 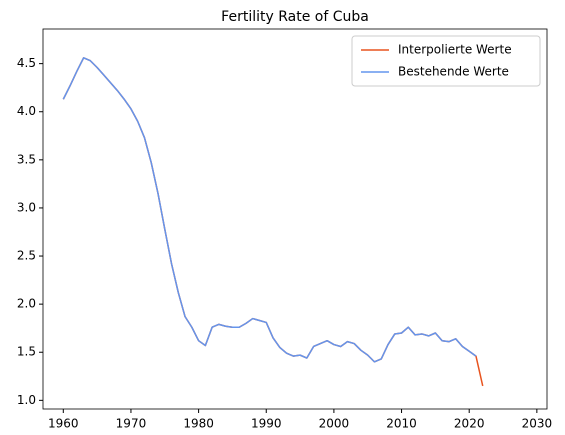 I want to click on chart-title: Fertility Rate of Cuba, so click(x=295, y=17).